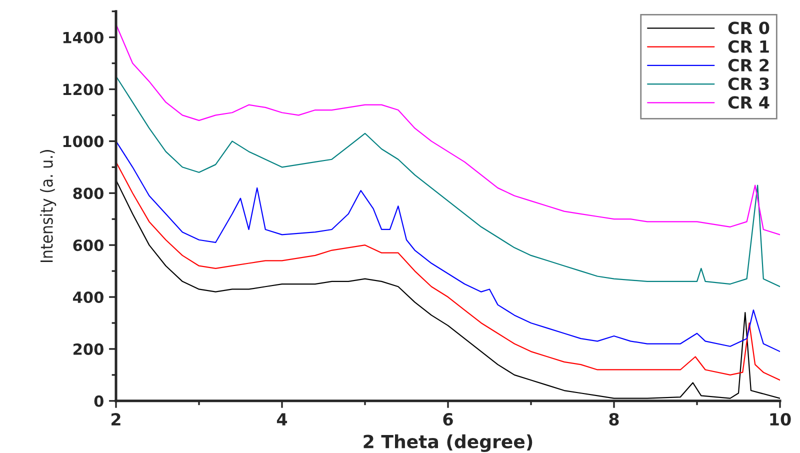  What do you see at coordinates (780, 419) in the screenshot?
I see `x-tick-label: 10` at bounding box center [780, 419].